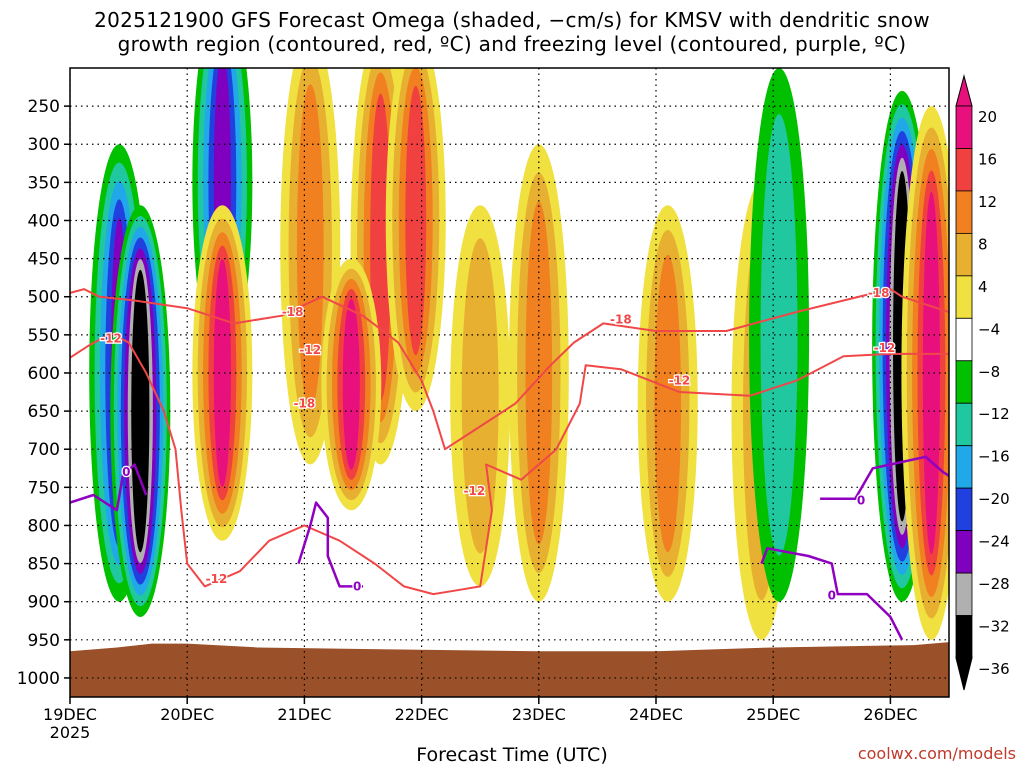  Describe the element at coordinates (983, 287) in the screenshot. I see `colorbar-label-4: 4` at that location.